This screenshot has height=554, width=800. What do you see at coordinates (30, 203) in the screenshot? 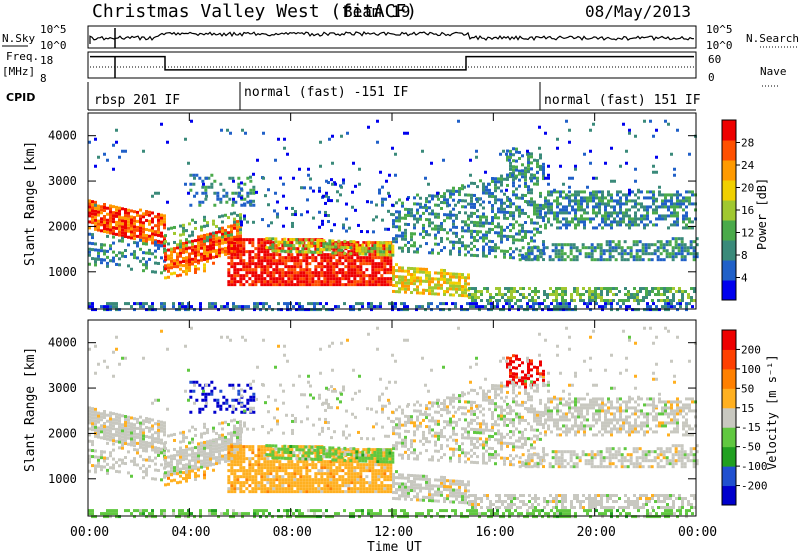
I see `power-ylabel: Slant Range [km]` at bounding box center [30, 203].